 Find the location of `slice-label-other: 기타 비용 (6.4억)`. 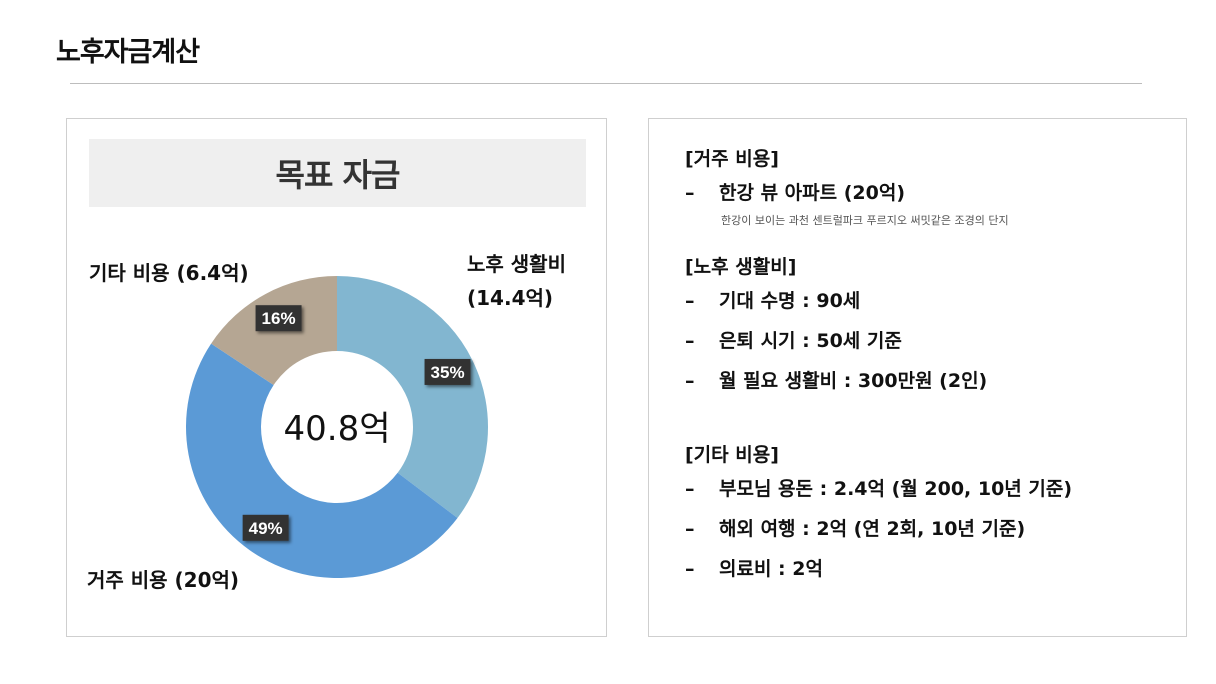

slice-label-other: 기타 비용 (6.4억) is located at coordinates (169, 273).